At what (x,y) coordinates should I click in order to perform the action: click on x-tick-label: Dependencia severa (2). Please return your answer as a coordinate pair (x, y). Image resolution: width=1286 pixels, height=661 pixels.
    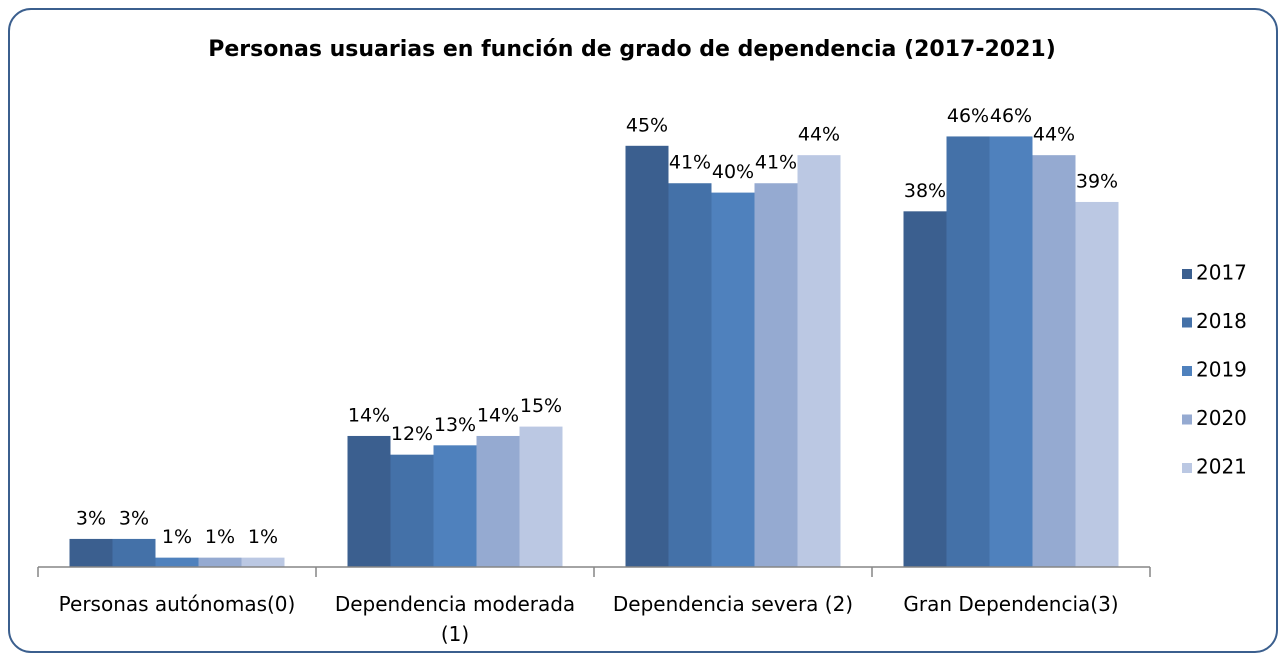
    Looking at the image, I should click on (733, 604).